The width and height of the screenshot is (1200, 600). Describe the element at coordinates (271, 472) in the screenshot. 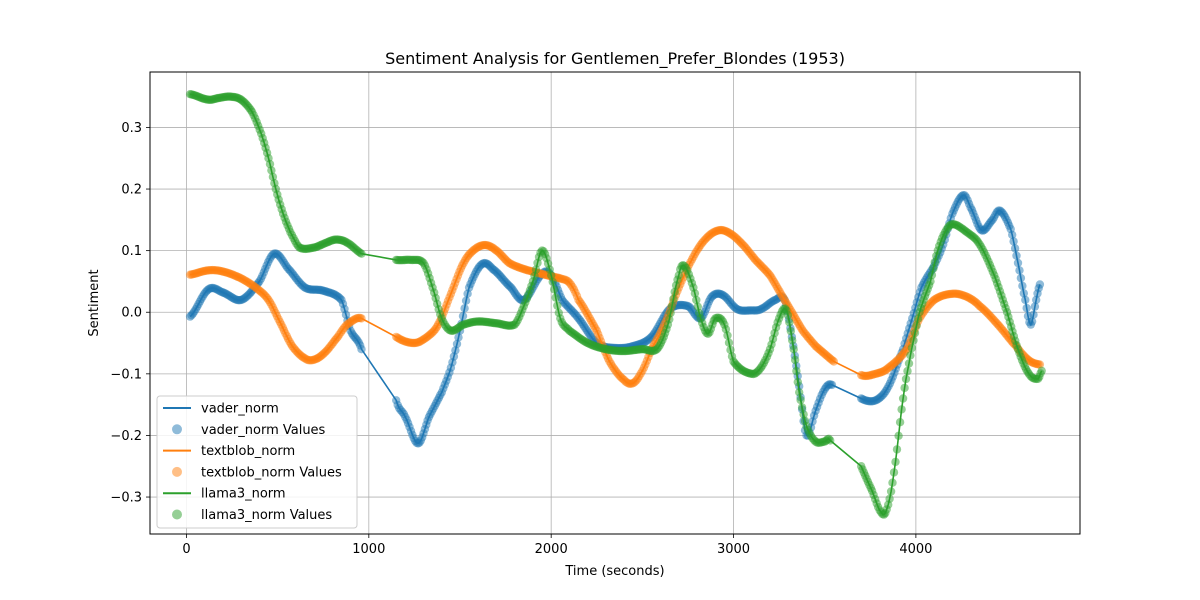

I see `legend-label: textblob_norm Values` at that location.